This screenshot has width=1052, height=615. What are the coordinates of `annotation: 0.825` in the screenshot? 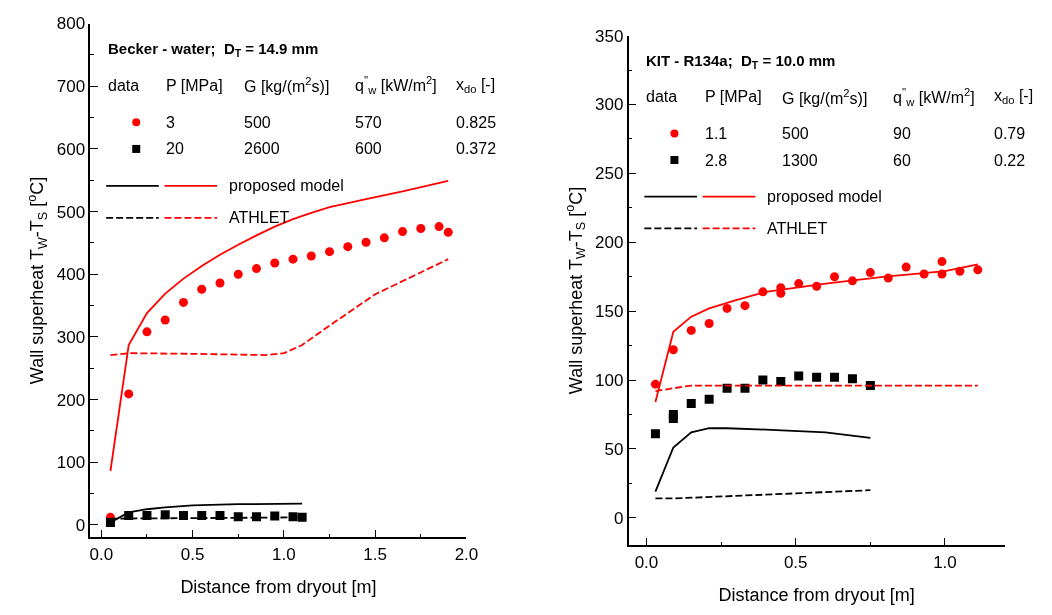 It's located at (476, 122).